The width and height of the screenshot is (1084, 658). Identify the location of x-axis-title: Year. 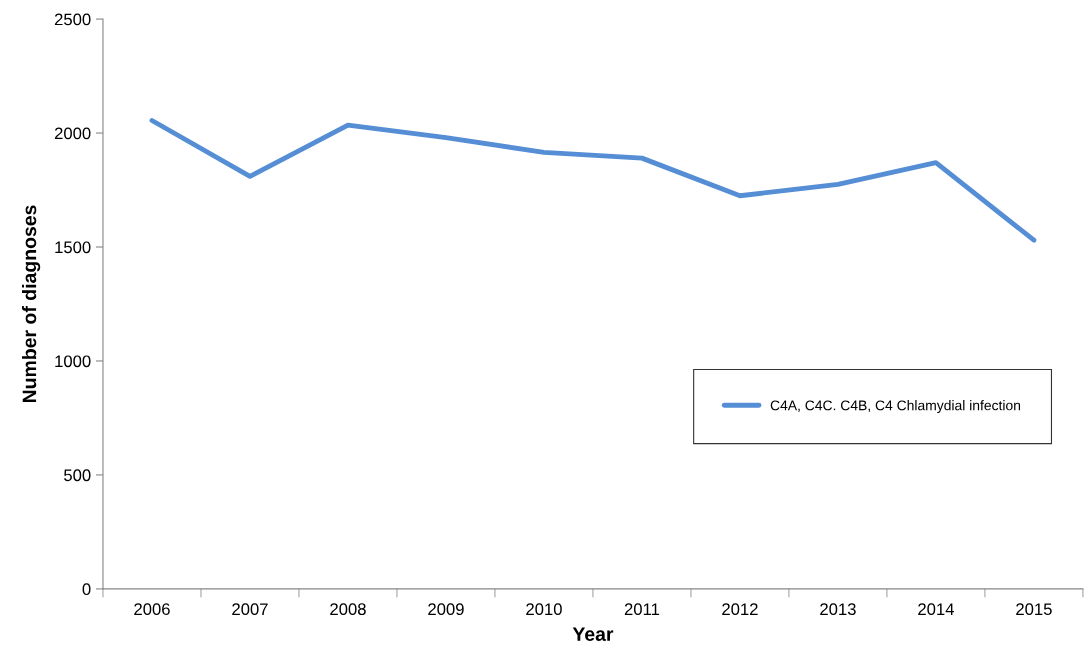
(593, 634).